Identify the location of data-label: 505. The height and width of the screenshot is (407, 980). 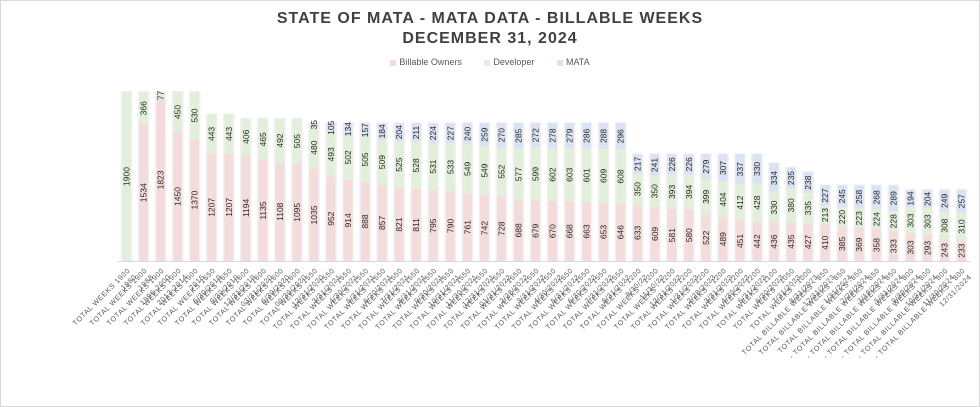
(365, 159).